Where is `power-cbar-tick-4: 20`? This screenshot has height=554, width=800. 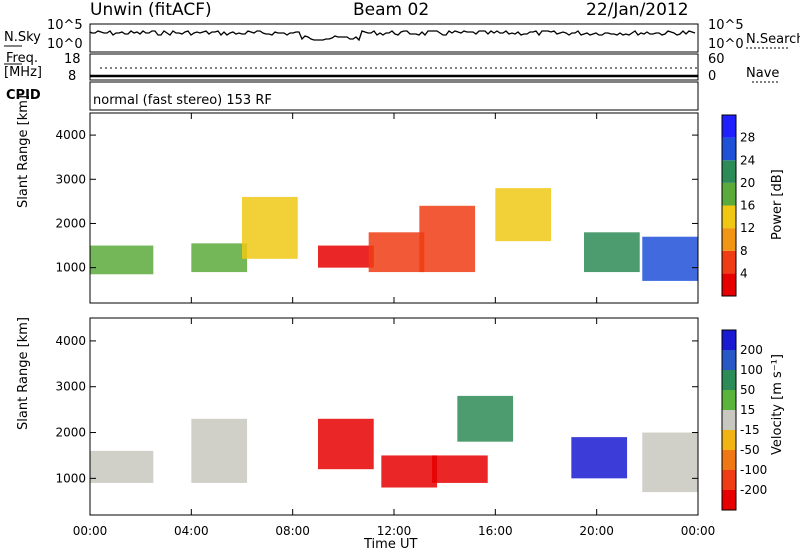 power-cbar-tick-4: 20 is located at coordinates (747, 183).